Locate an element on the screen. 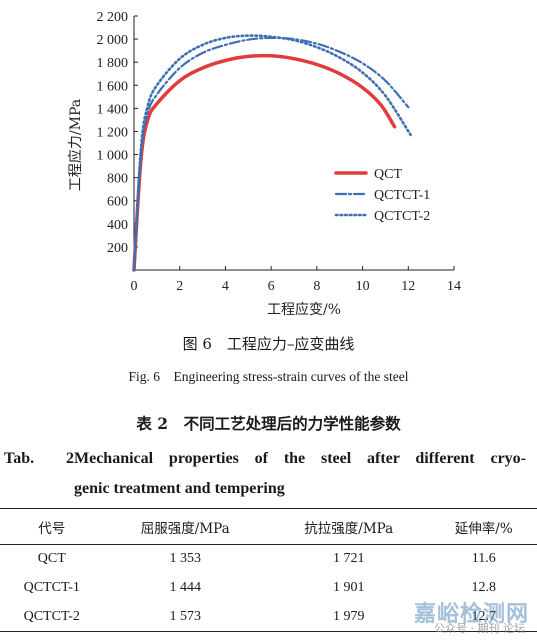 The image size is (537, 640). watermark-logo: 嘉峪检测网 is located at coordinates (471, 614).